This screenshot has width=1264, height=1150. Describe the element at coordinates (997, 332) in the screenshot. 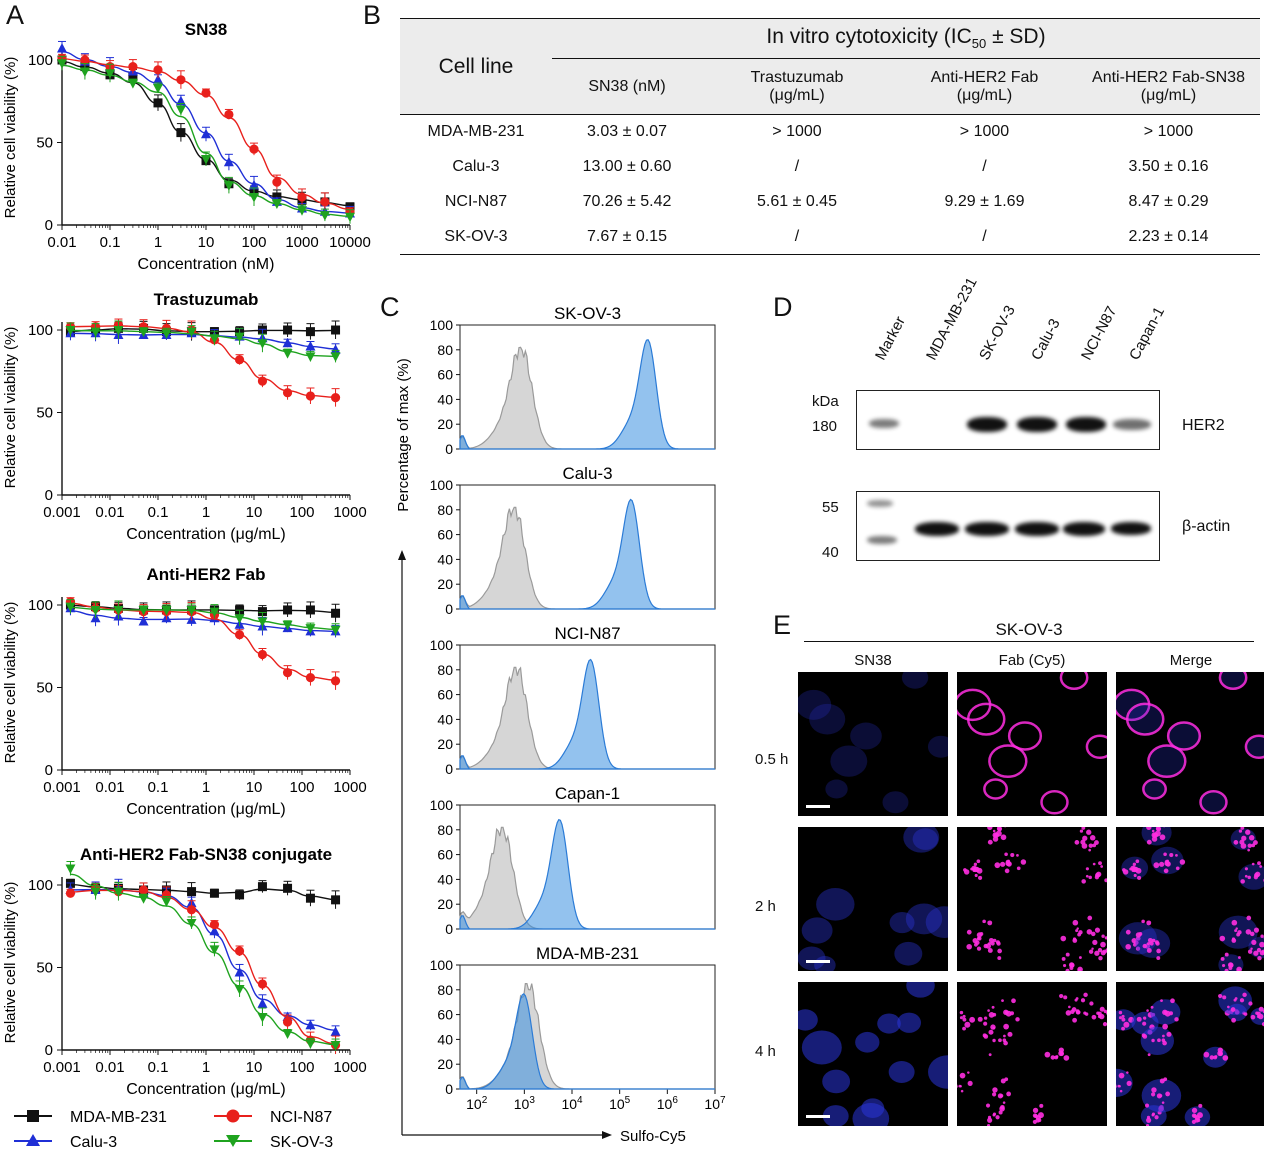

I see `lane-label: SK-OV-3` at that location.